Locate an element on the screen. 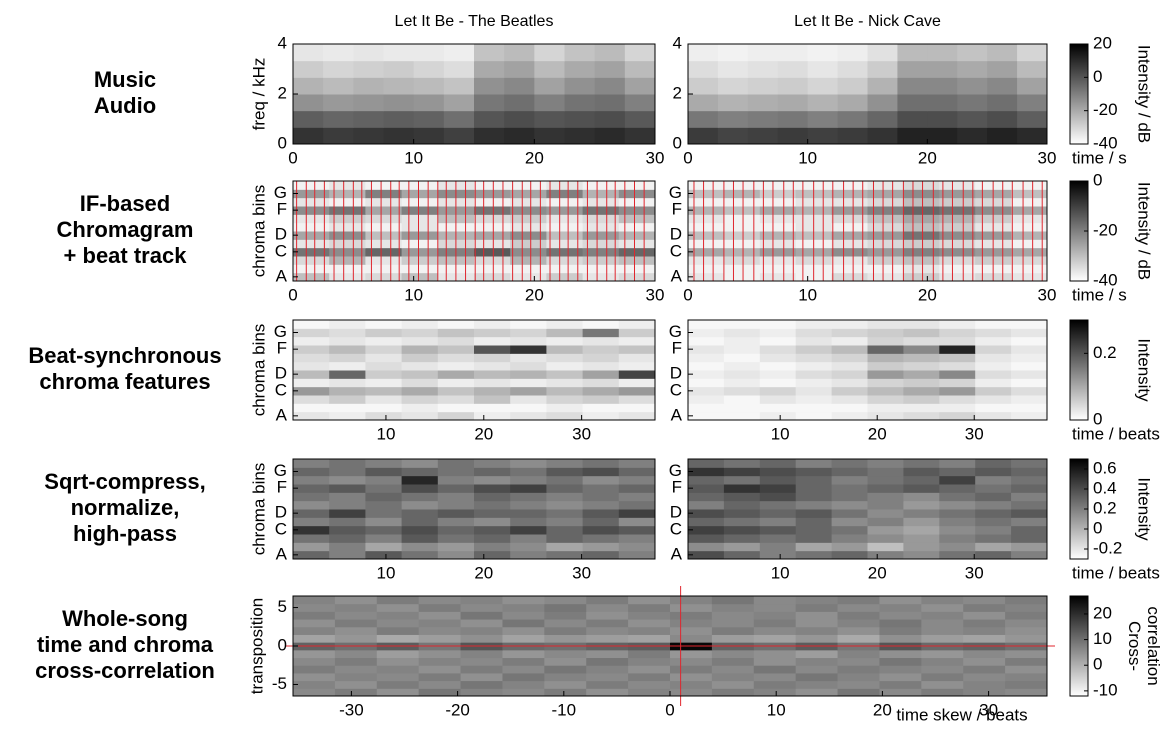  y-axis-label: freq / kHz is located at coordinates (258, 94).